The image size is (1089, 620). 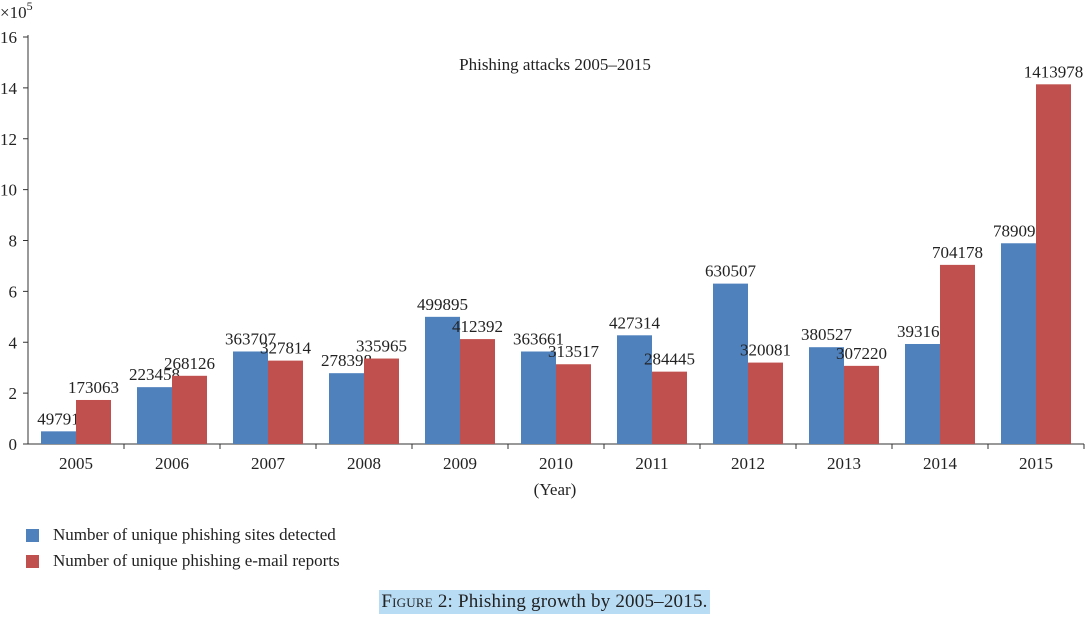 What do you see at coordinates (8, 139) in the screenshot?
I see `y-tick-label: 12` at bounding box center [8, 139].